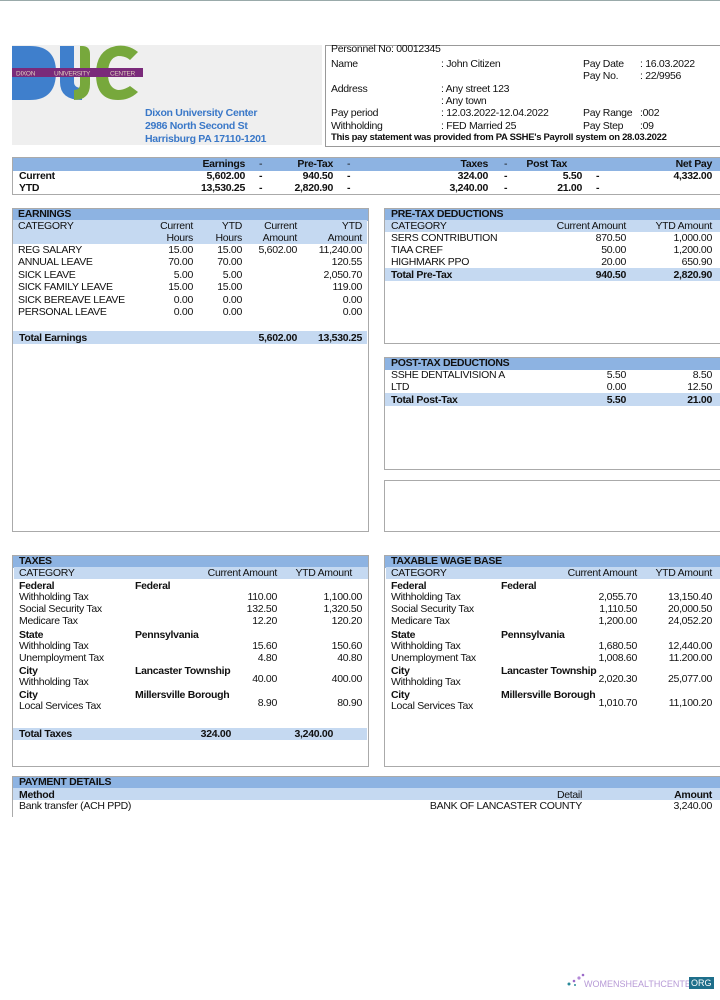 Image resolution: width=720 pixels, height=1000 pixels. Describe the element at coordinates (444, 238) in the screenshot. I see `pretax-value: SERS CONTRIBUTION` at that location.